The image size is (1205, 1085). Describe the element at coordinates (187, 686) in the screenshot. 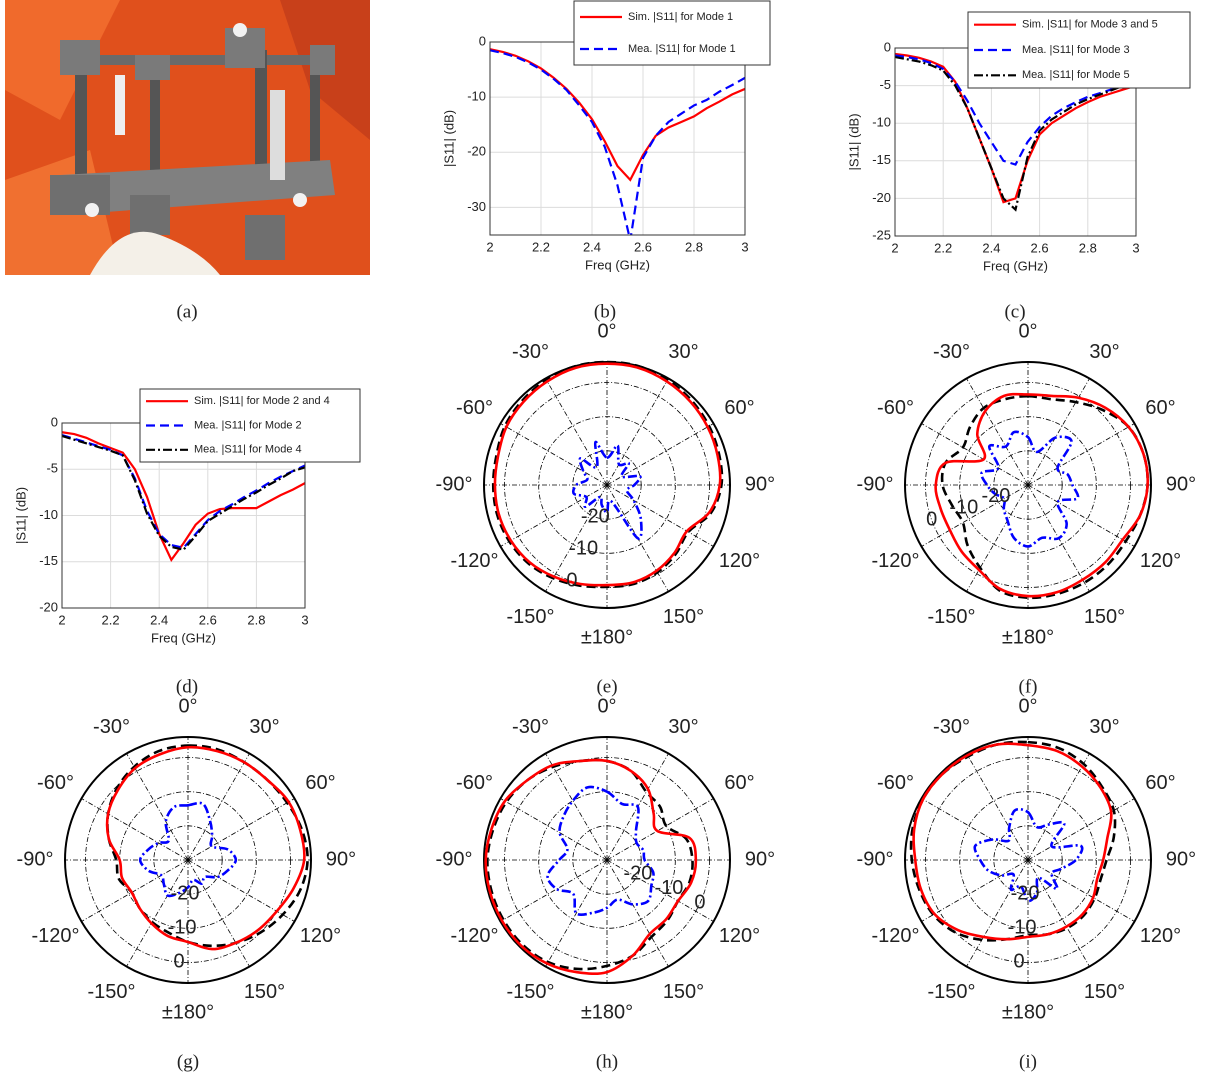

I see `caption: (d)` at that location.